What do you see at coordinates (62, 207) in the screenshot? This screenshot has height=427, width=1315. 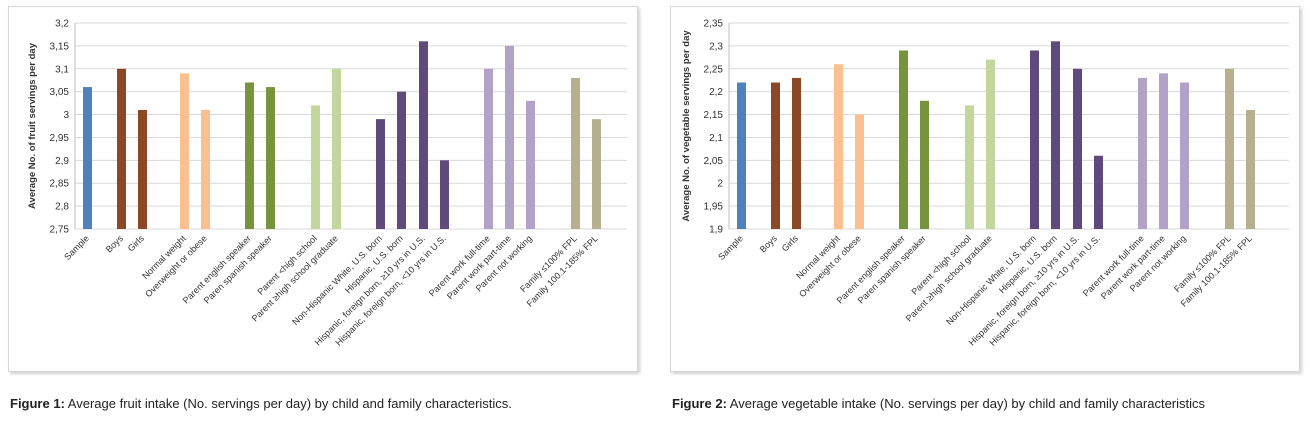 I see `y-tick-label: 2,8` at bounding box center [62, 207].